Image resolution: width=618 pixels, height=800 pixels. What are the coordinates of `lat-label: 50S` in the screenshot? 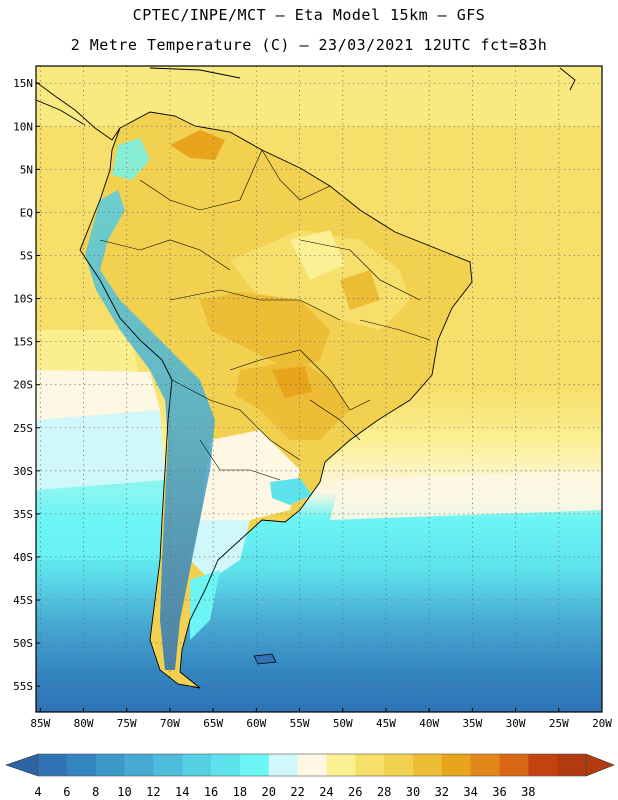 It's located at (23, 643).